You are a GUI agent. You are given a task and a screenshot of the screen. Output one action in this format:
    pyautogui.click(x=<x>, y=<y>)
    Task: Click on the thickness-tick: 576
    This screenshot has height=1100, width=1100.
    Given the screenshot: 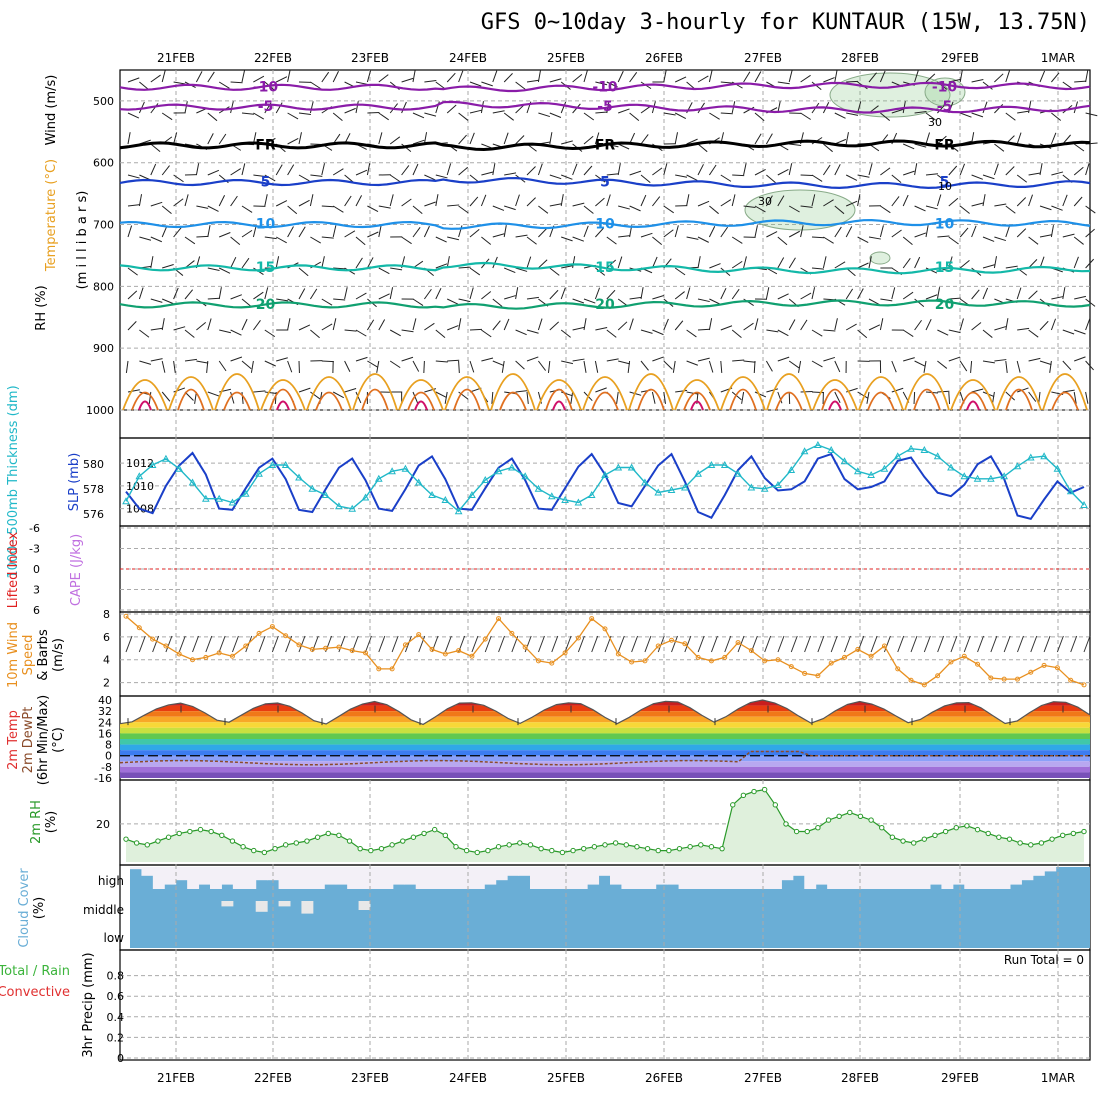 What is the action you would take?
    pyautogui.click(x=93, y=514)
    